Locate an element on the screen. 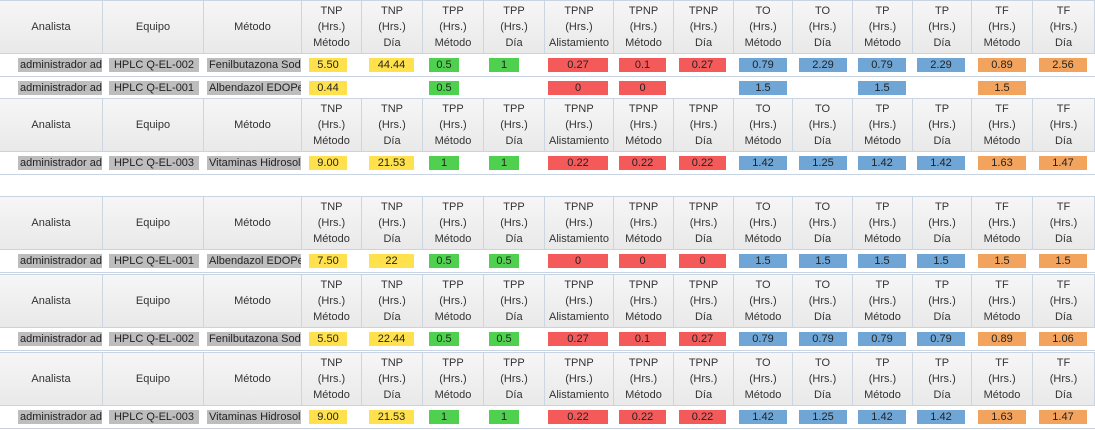  value-cell: 0.22 is located at coordinates (702, 163).